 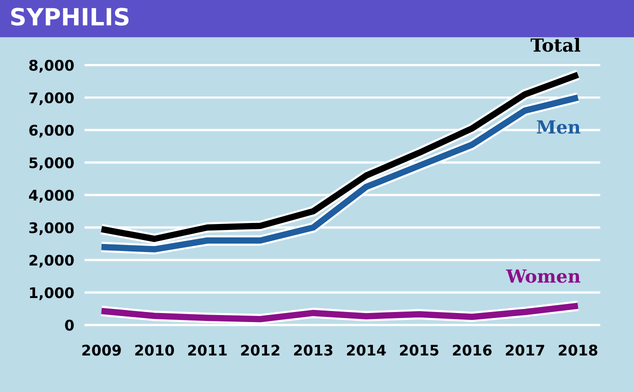 I want to click on y-tick-label: 8,000, so click(x=51, y=66).